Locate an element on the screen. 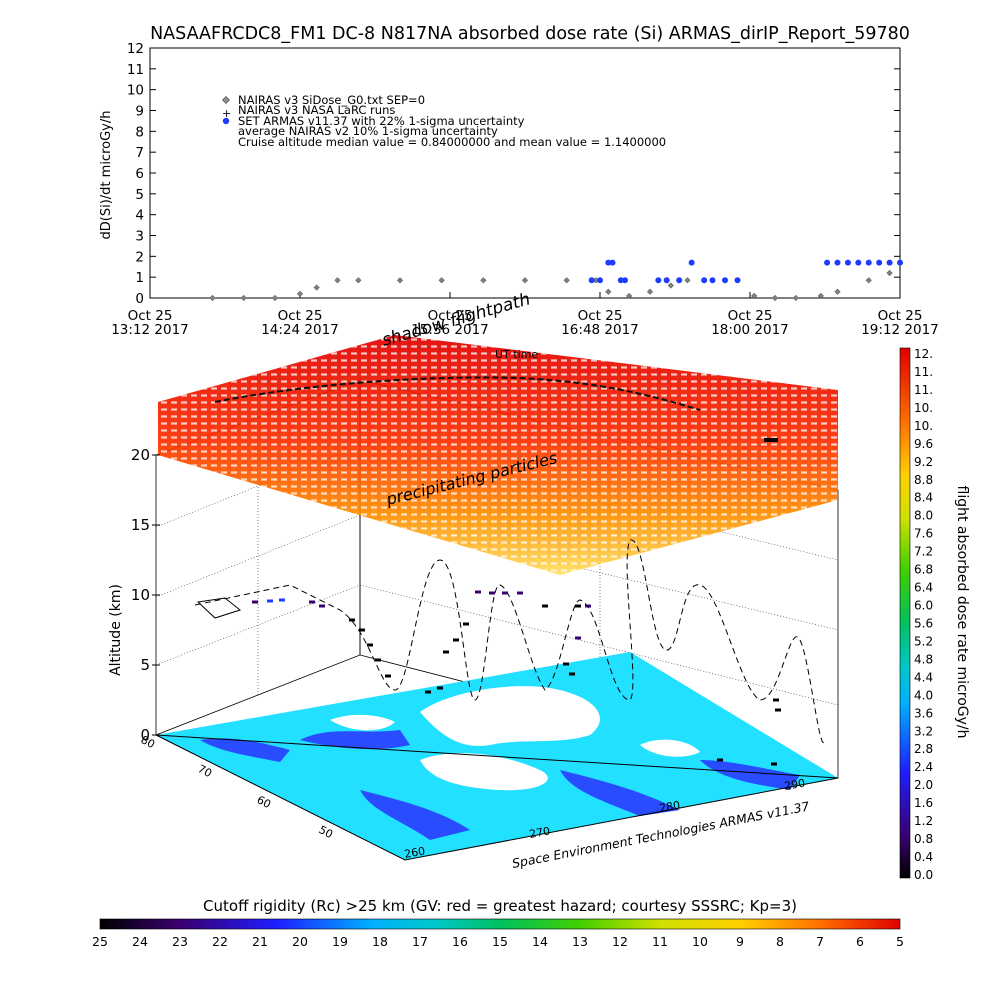 The width and height of the screenshot is (1000, 1004). rigidity-colorbar-tick-label: 14 is located at coordinates (540, 941).